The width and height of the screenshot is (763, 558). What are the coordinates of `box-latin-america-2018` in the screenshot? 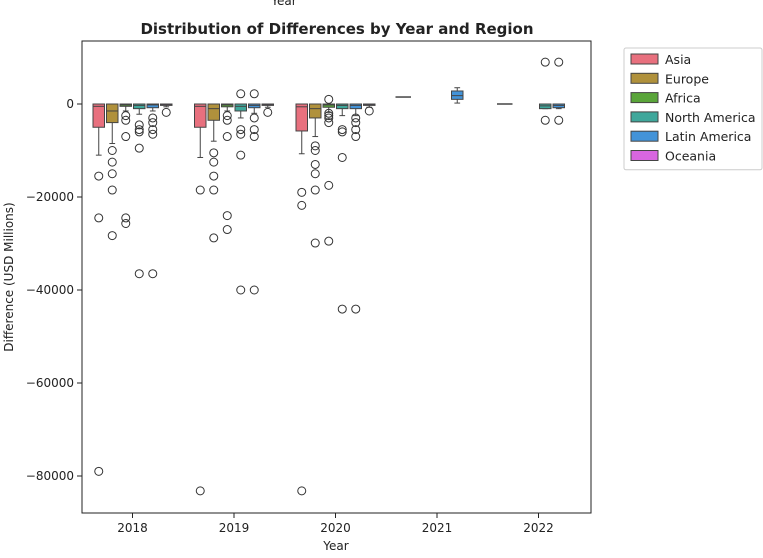 It's located at (152, 191).